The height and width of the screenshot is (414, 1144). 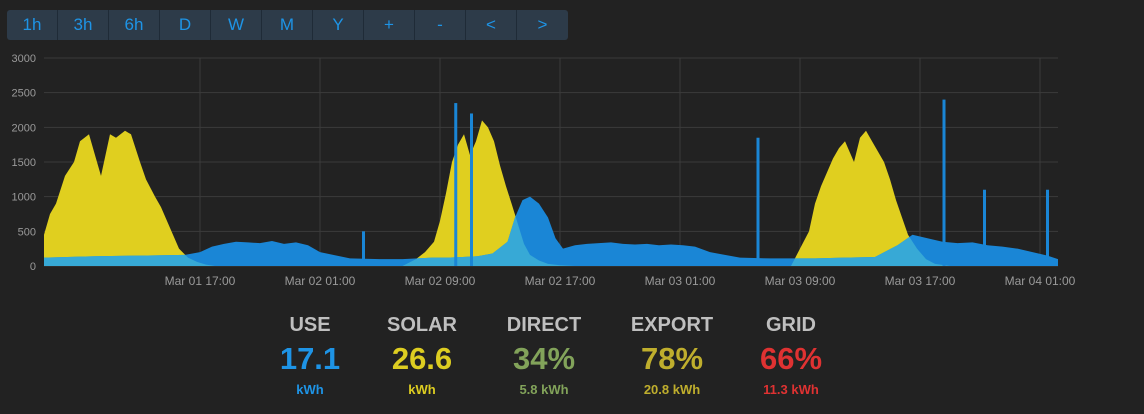 I want to click on stat-solar: SOLAR 26.6 kWh, so click(x=422, y=356).